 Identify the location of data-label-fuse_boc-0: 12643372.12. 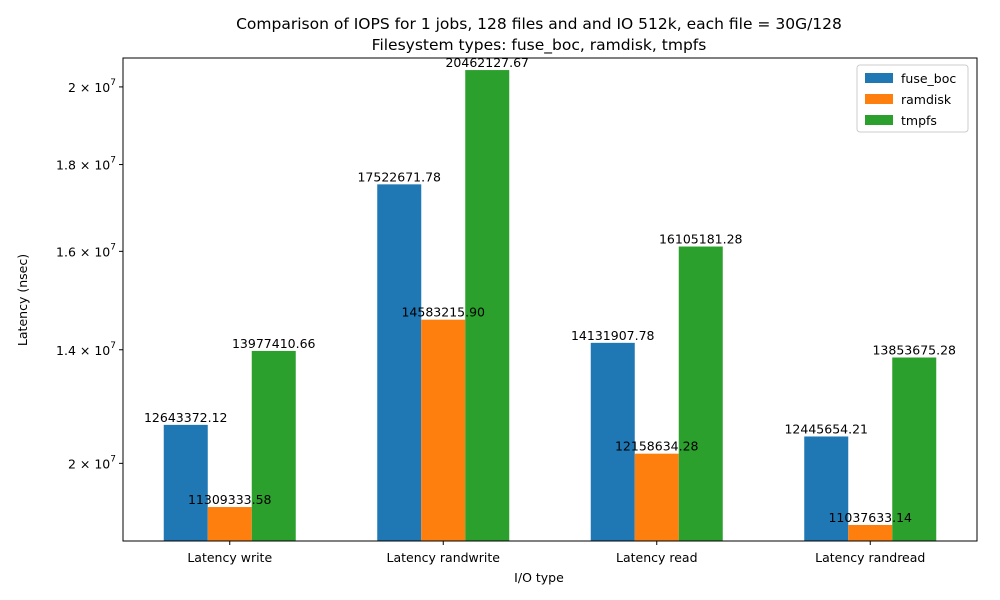
(186, 417).